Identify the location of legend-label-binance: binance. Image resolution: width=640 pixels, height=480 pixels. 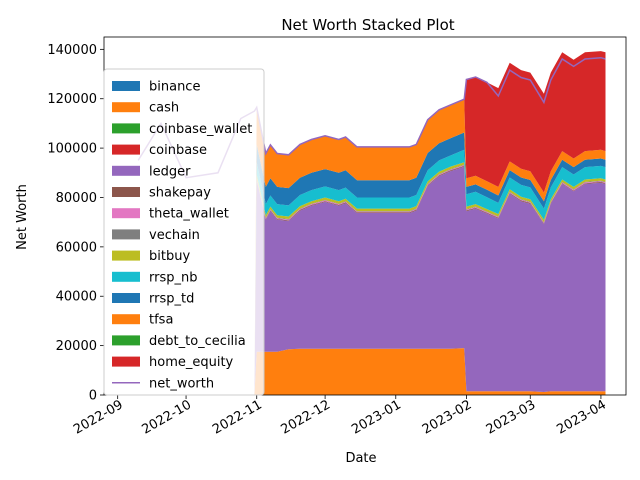
(174, 87).